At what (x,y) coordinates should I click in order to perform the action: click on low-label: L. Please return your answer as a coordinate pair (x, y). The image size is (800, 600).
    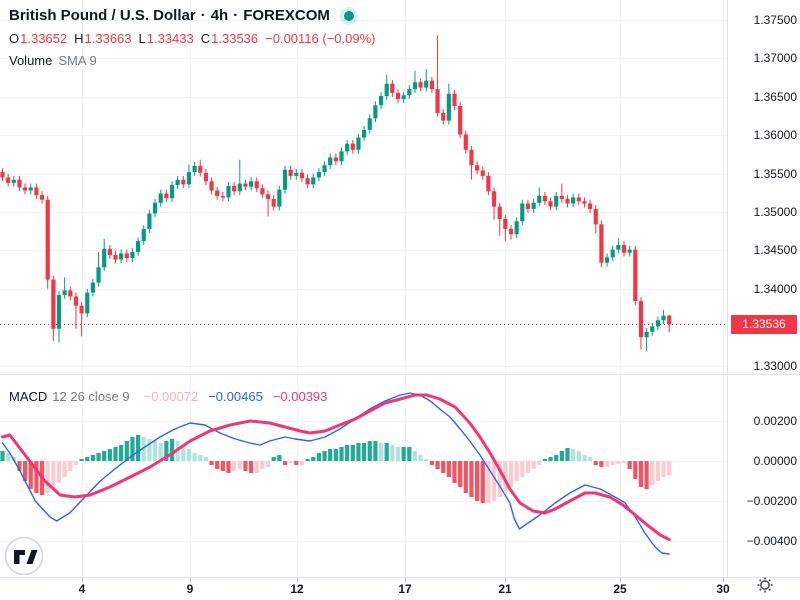
    Looking at the image, I should click on (142, 38).